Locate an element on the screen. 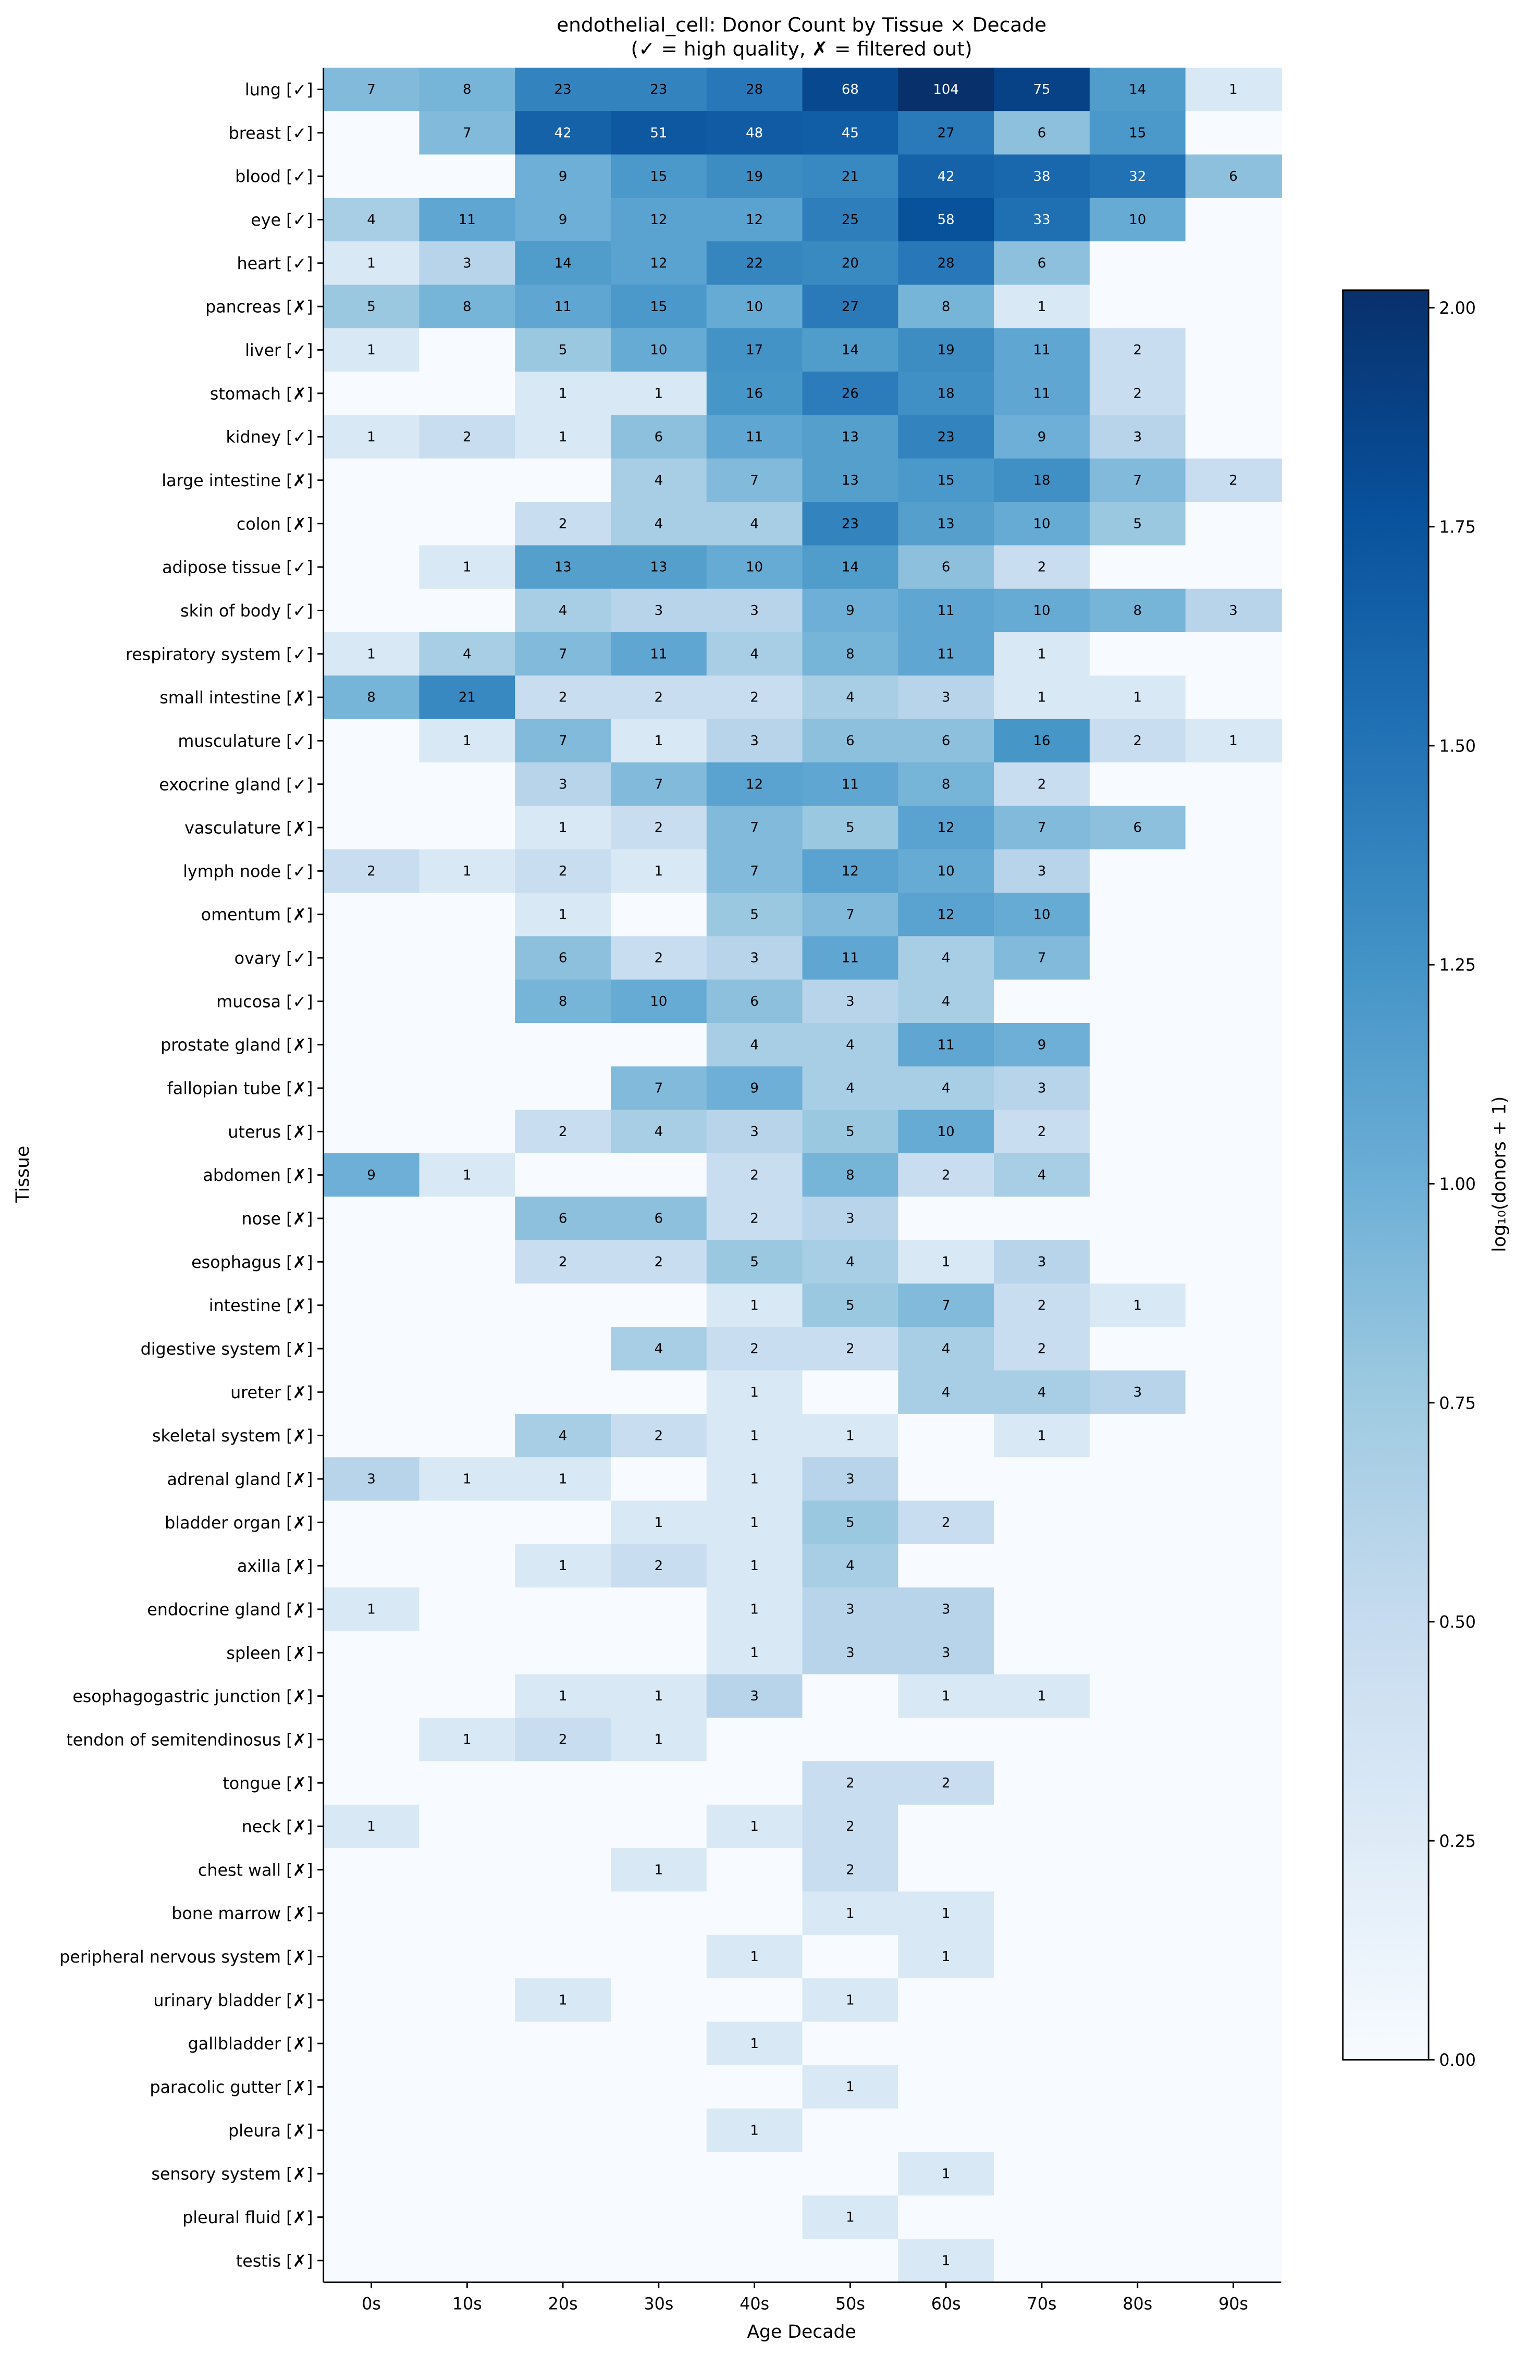 This screenshot has width=1540, height=2380. cell-value-label: 9 is located at coordinates (1042, 437).